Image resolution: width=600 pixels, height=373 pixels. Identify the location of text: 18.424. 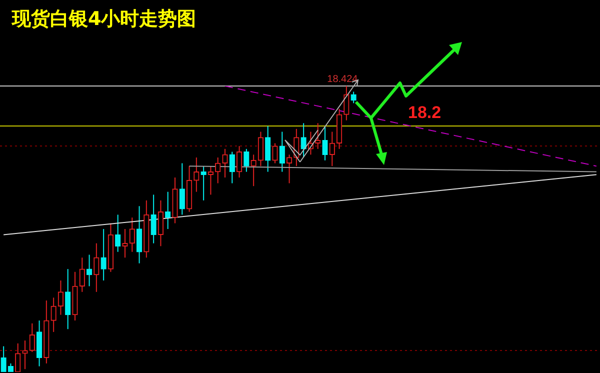
(342, 79).